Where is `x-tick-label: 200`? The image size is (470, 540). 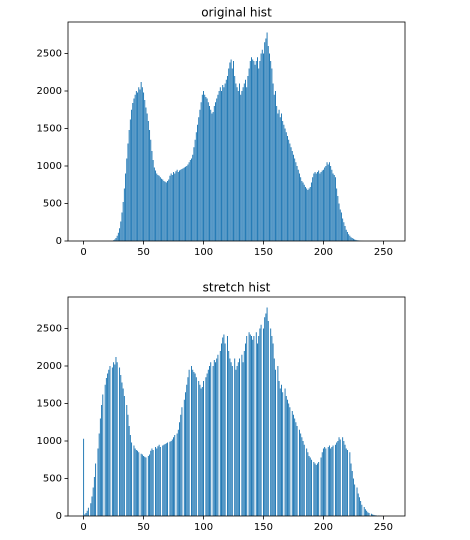 x-tick-label: 200 is located at coordinates (323, 252).